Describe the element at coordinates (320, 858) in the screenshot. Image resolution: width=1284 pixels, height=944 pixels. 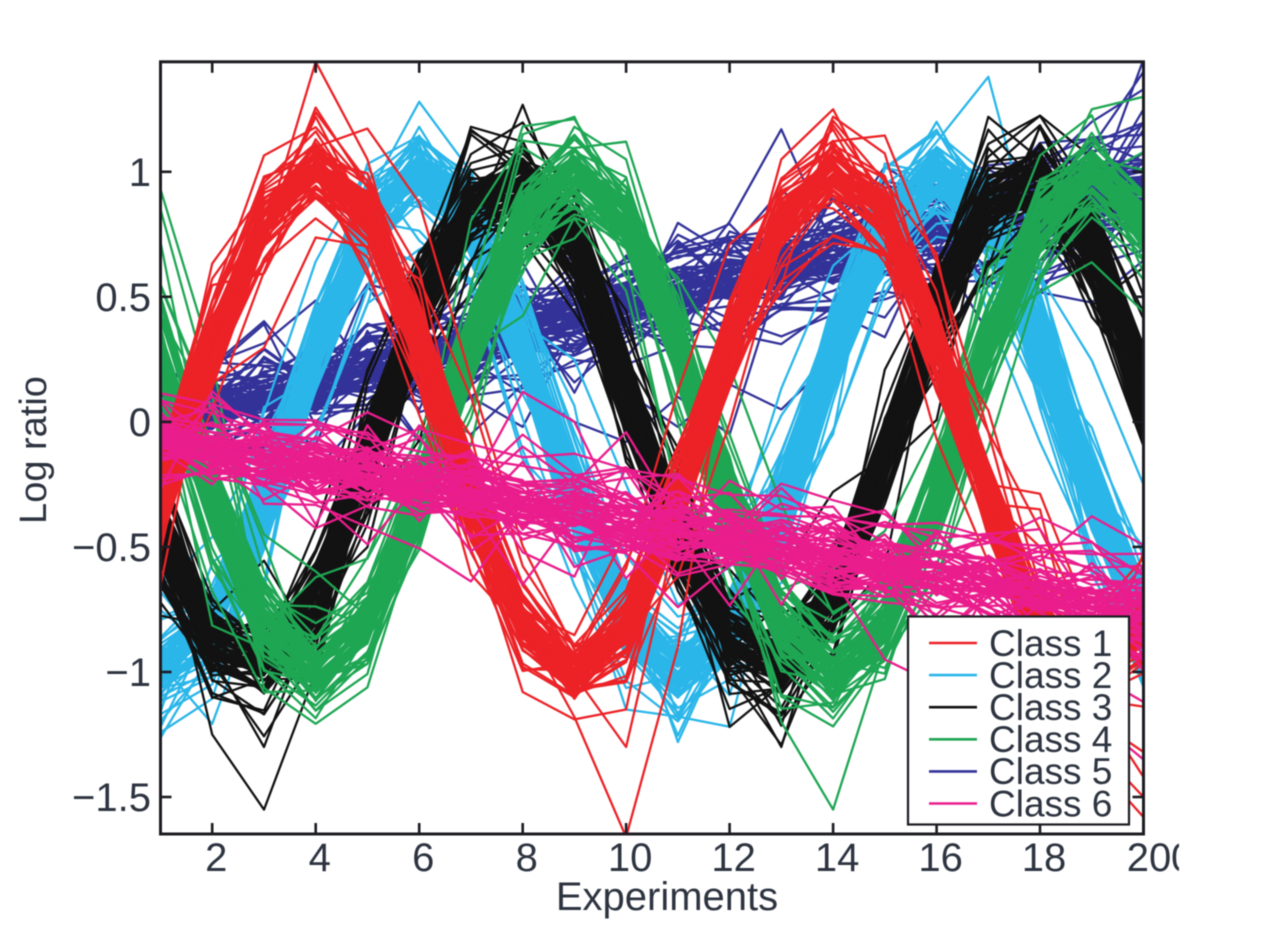
I see `svg-text: 4` at that location.